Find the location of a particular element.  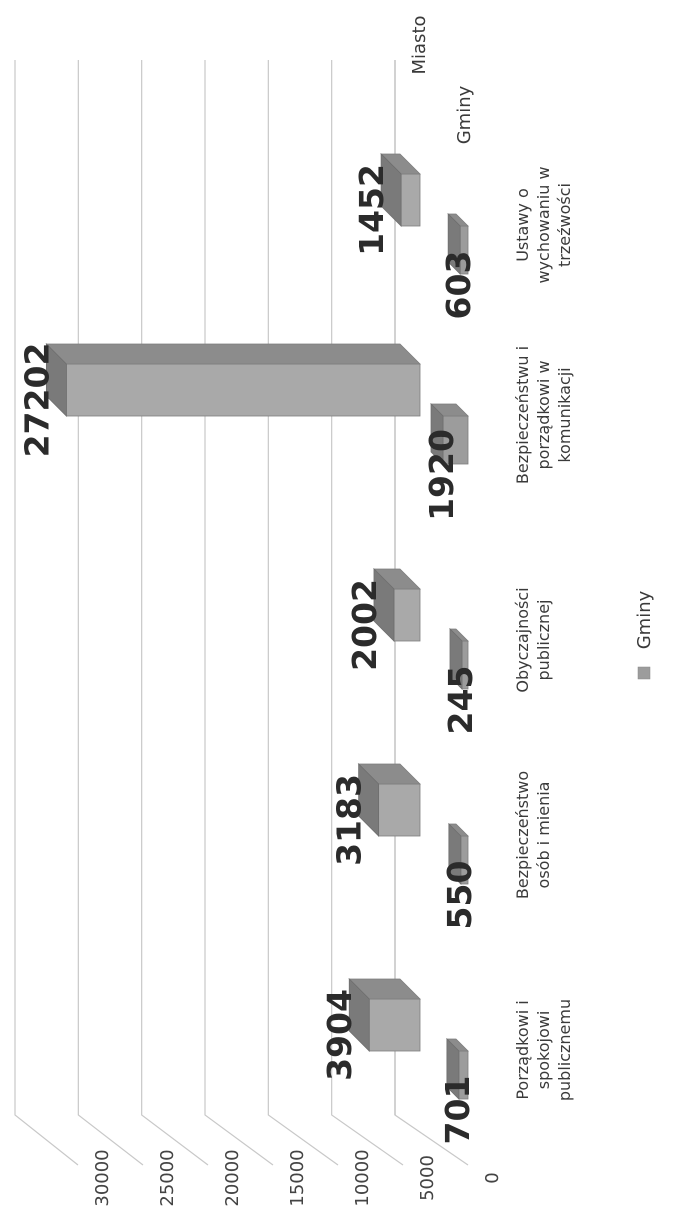

category-label-line: Bezpieczeństwu i is located at coordinates (522, 415).